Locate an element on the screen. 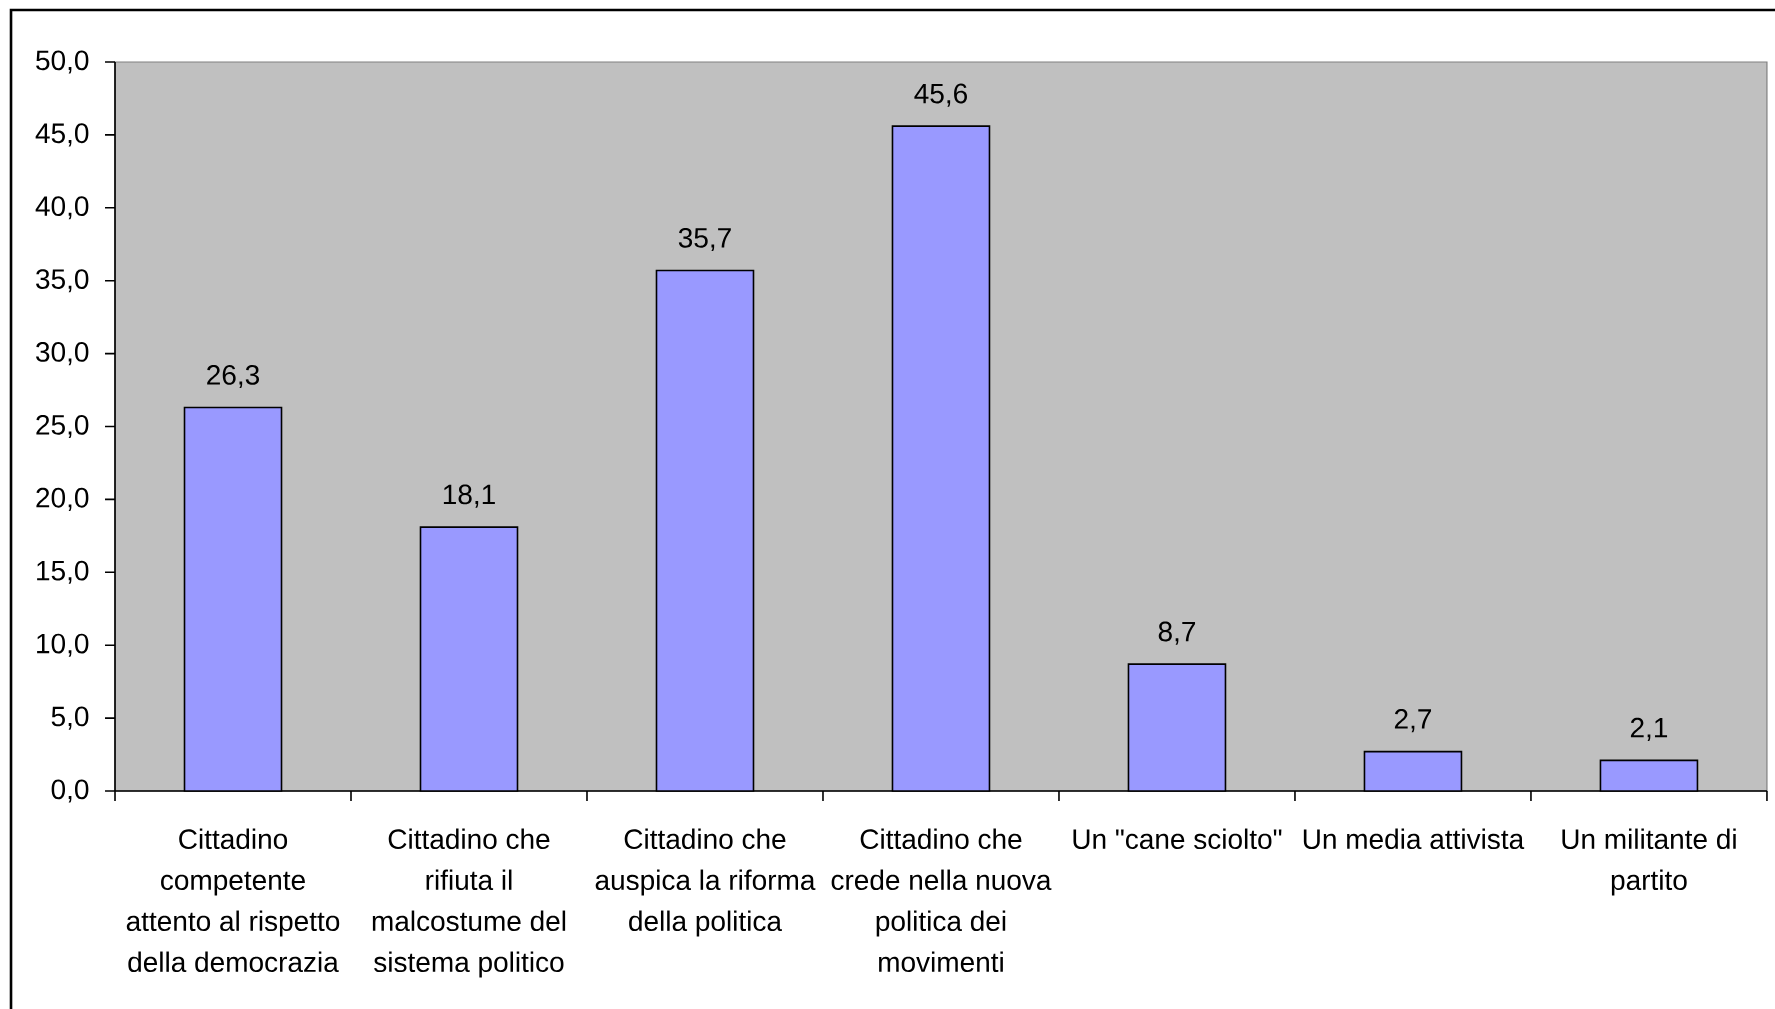 The height and width of the screenshot is (1009, 1775). data-label: 8,7 is located at coordinates (1177, 633).